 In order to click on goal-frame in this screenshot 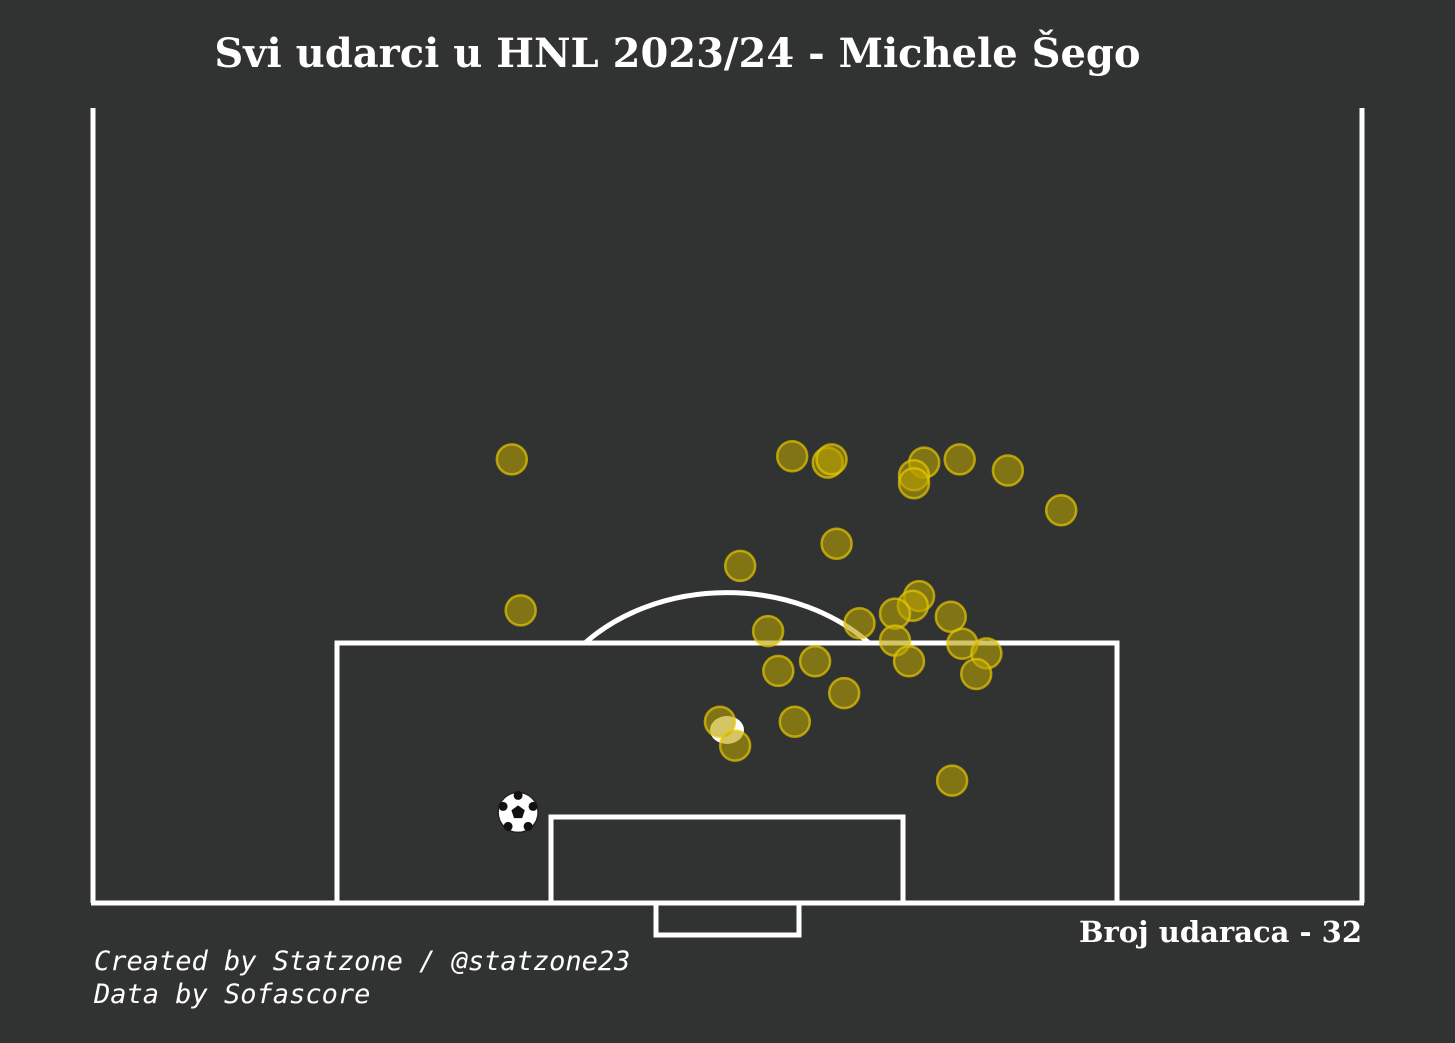, I will do `click(727, 919)`.